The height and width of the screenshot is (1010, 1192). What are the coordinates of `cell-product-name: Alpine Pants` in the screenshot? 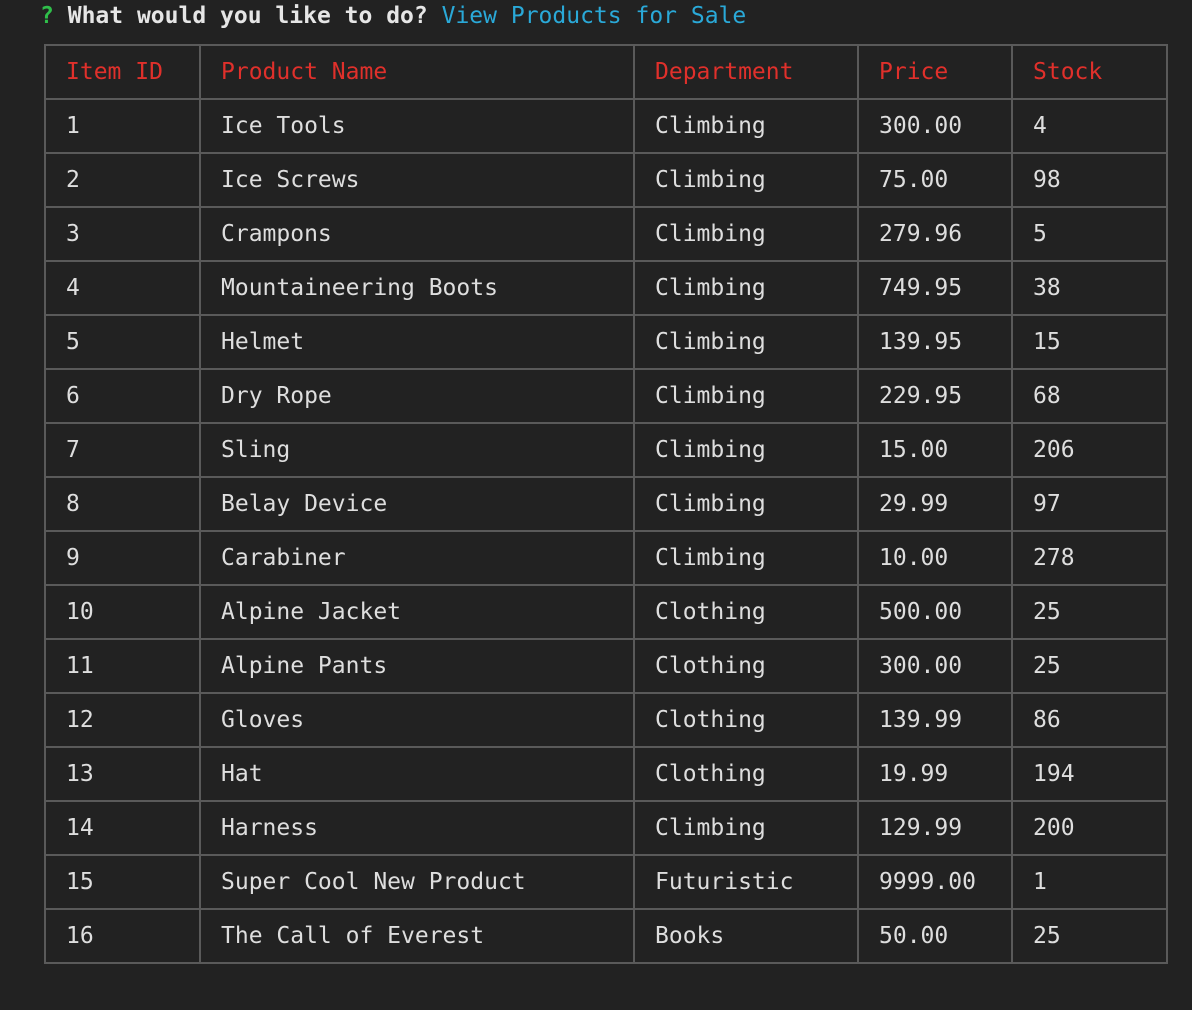 It's located at (417, 666).